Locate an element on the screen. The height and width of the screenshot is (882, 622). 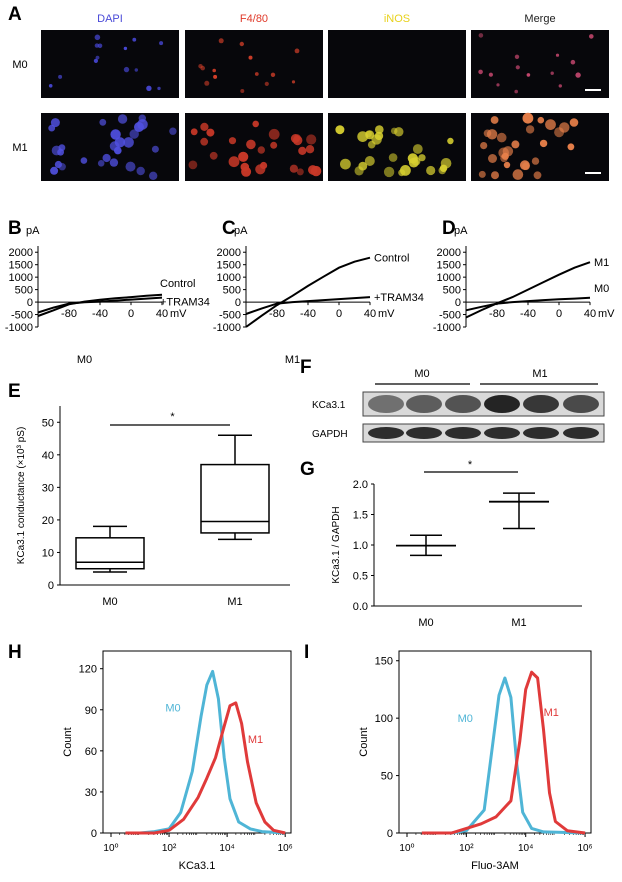
significance-mark: * is located at coordinates (172, 417).